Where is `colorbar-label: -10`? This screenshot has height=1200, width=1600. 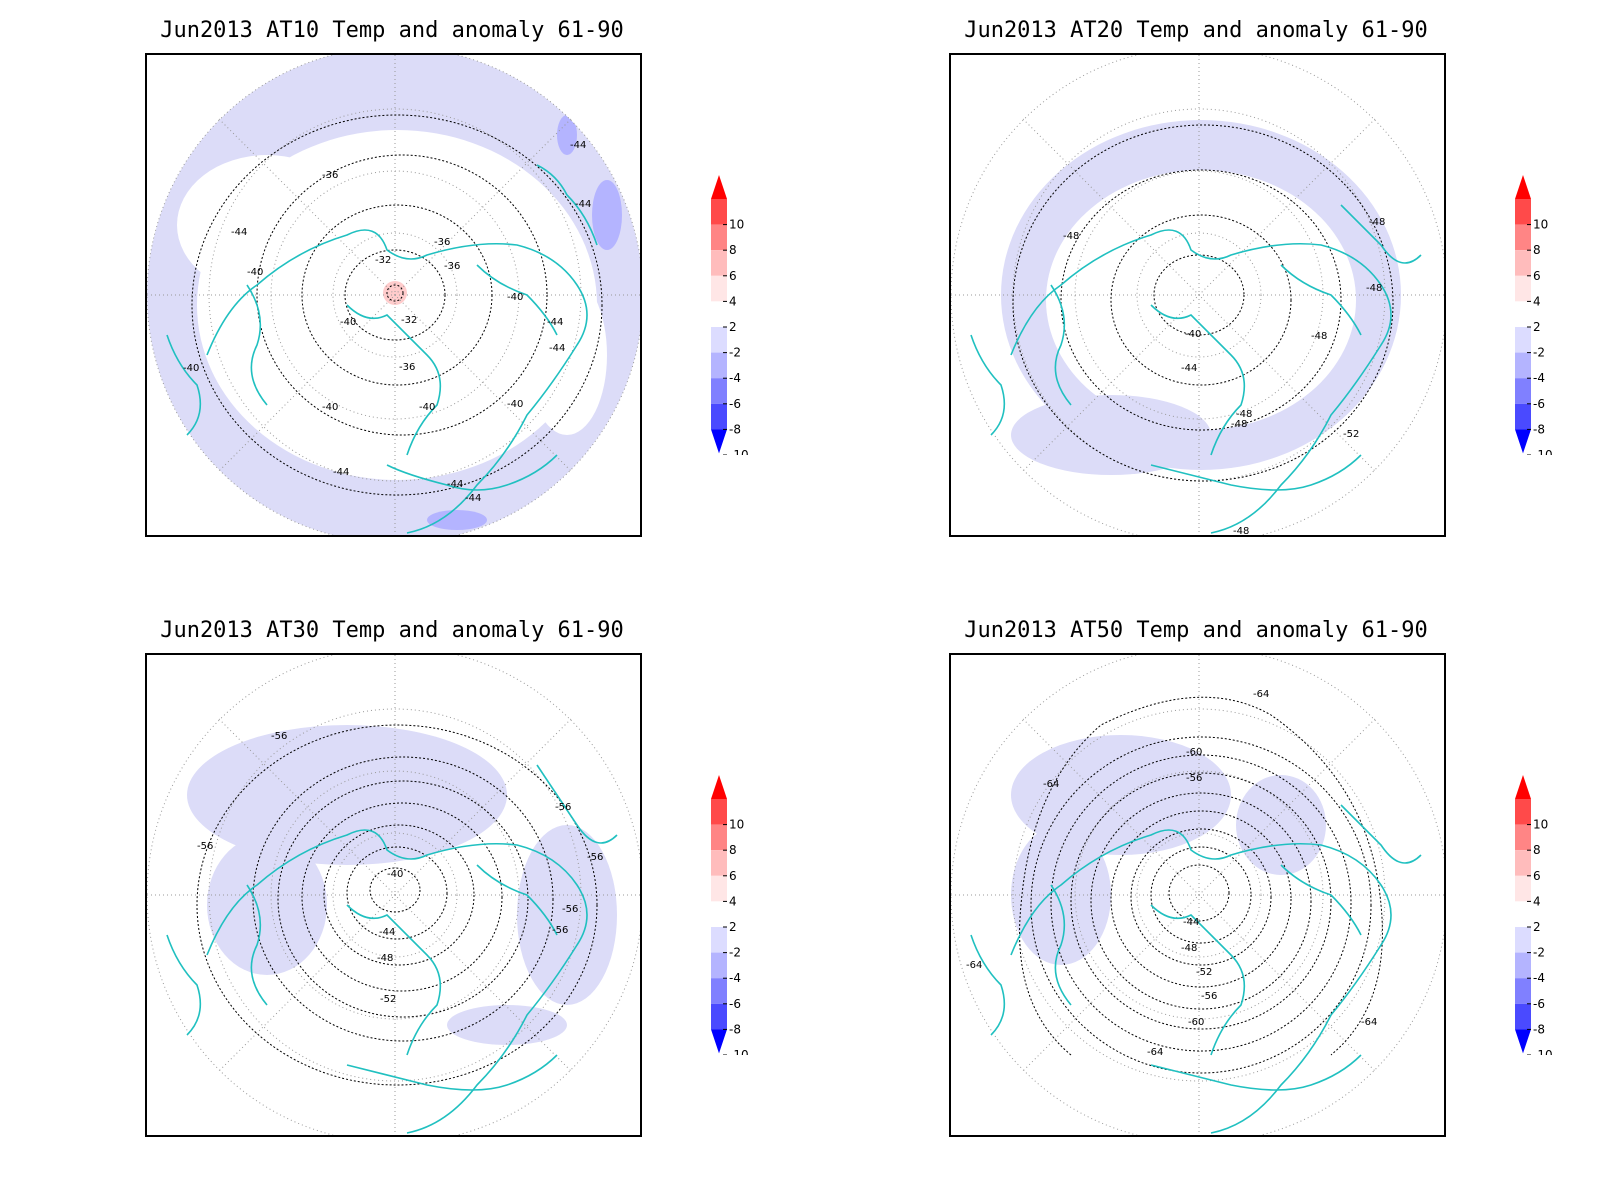
colorbar-label: -10 is located at coordinates (739, 1051).